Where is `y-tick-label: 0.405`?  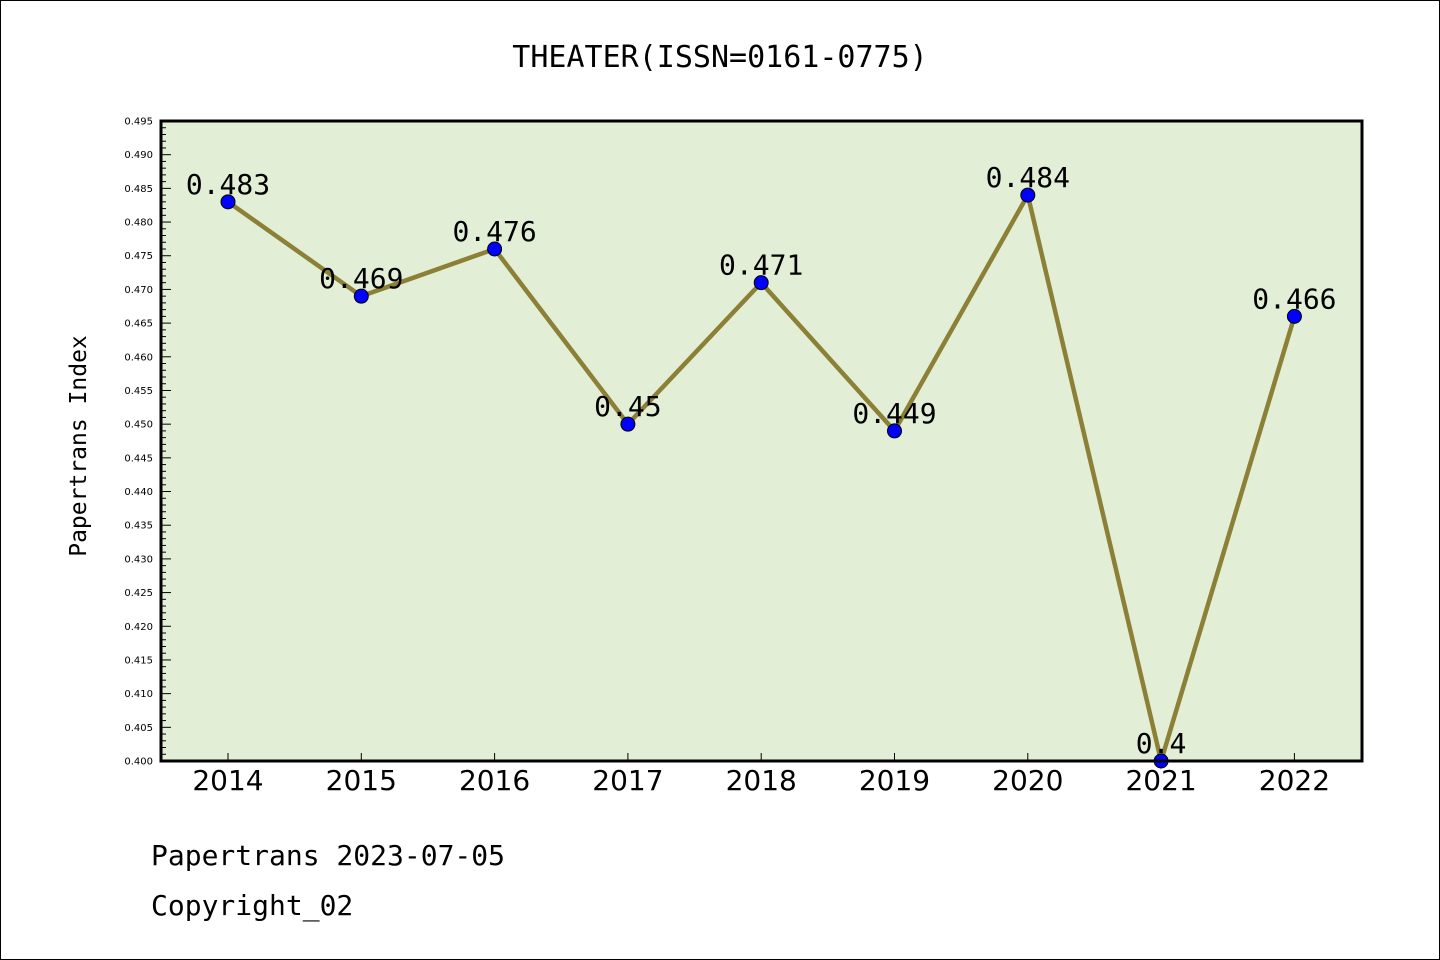 y-tick-label: 0.405 is located at coordinates (138, 728).